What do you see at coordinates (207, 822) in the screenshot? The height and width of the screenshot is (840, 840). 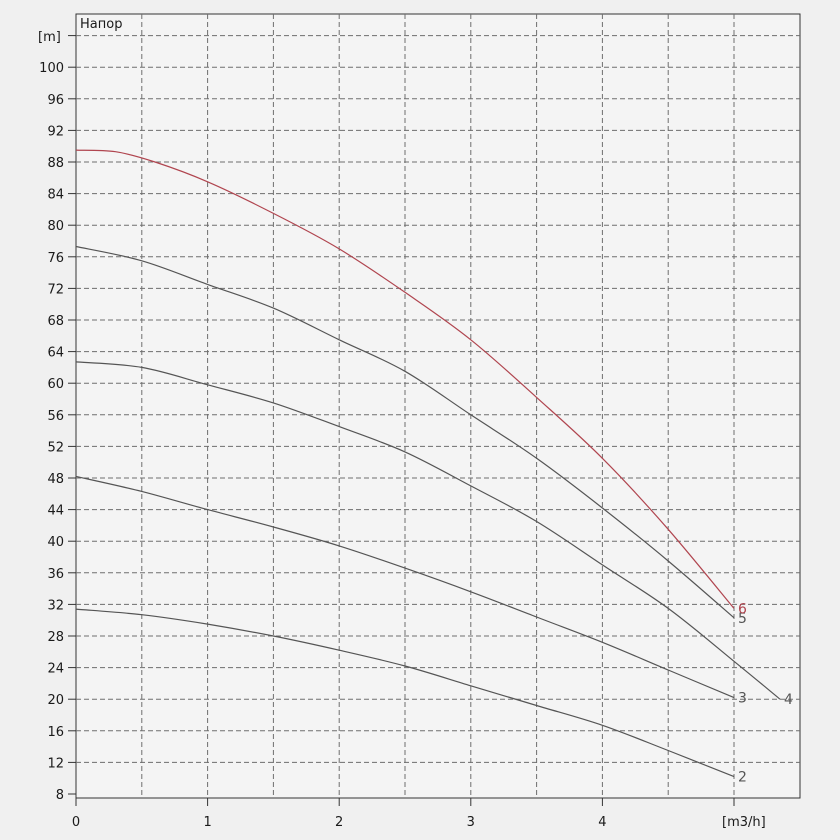 I see `x-tick-label: 1` at bounding box center [207, 822].